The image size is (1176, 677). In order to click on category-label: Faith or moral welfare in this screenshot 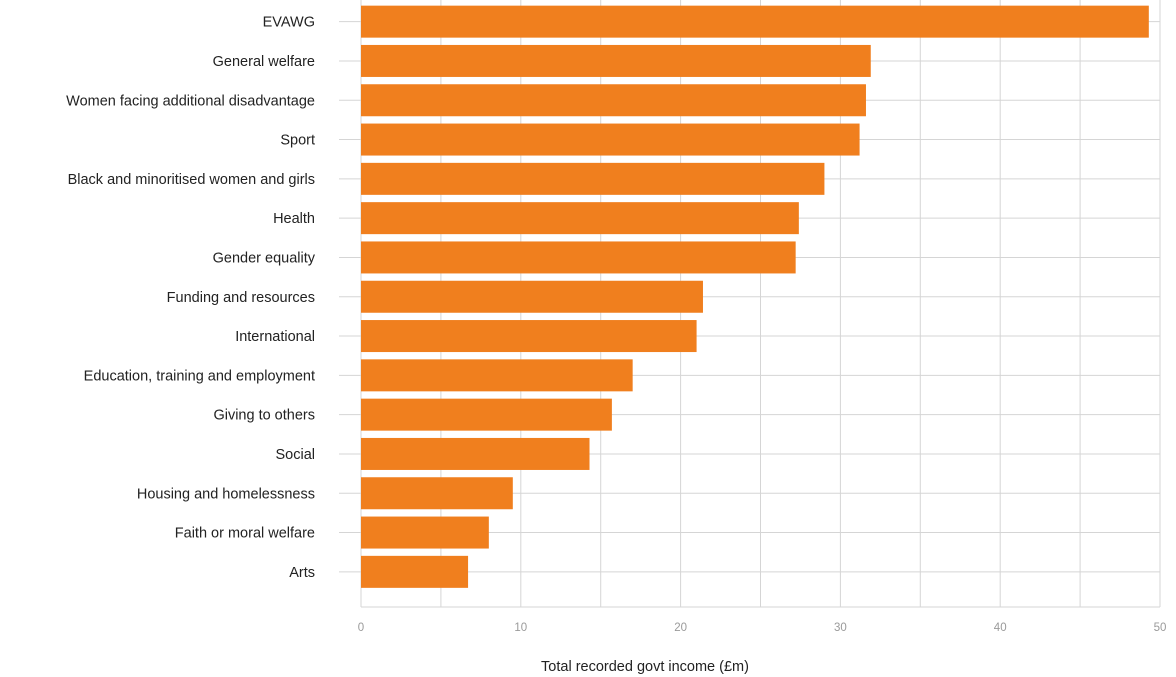, I will do `click(245, 534)`.